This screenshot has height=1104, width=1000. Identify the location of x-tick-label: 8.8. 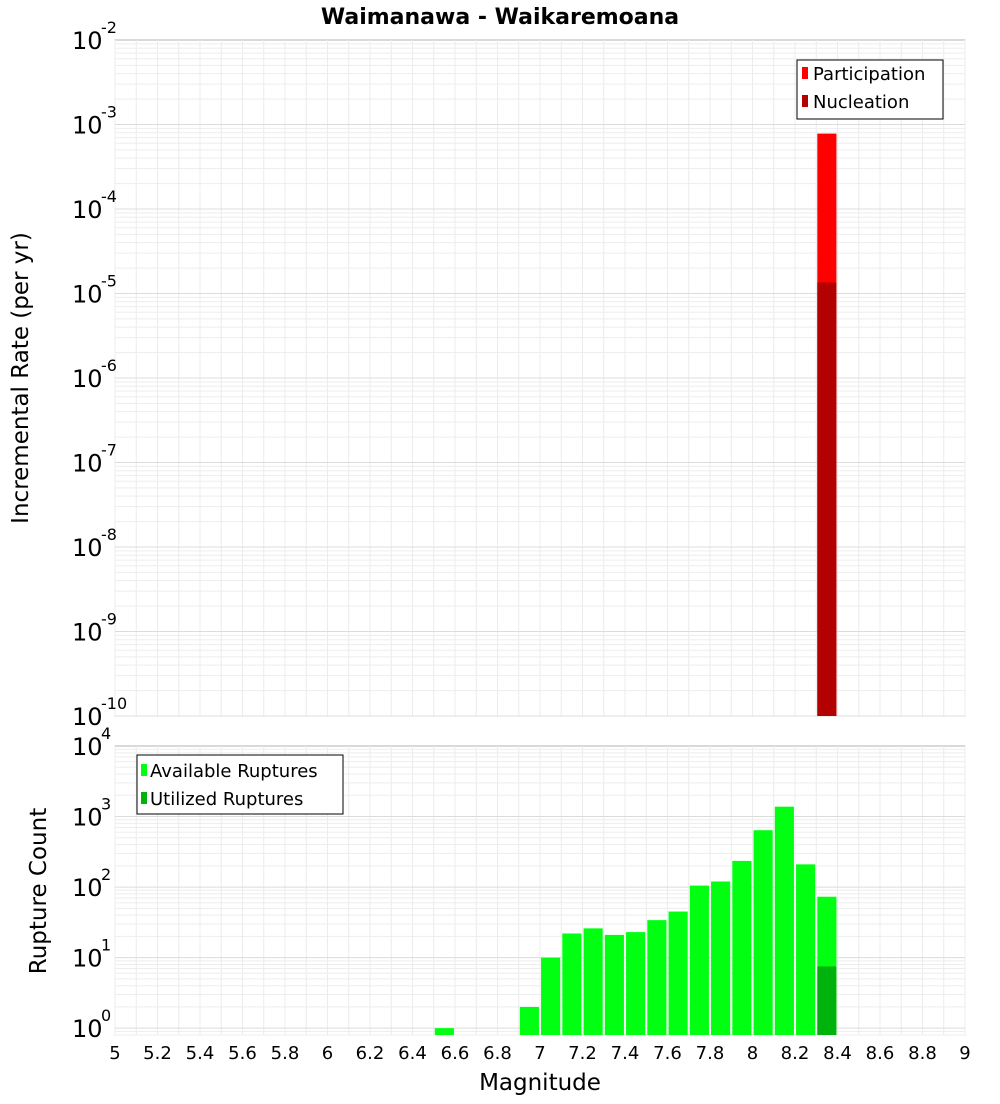
(922, 1053).